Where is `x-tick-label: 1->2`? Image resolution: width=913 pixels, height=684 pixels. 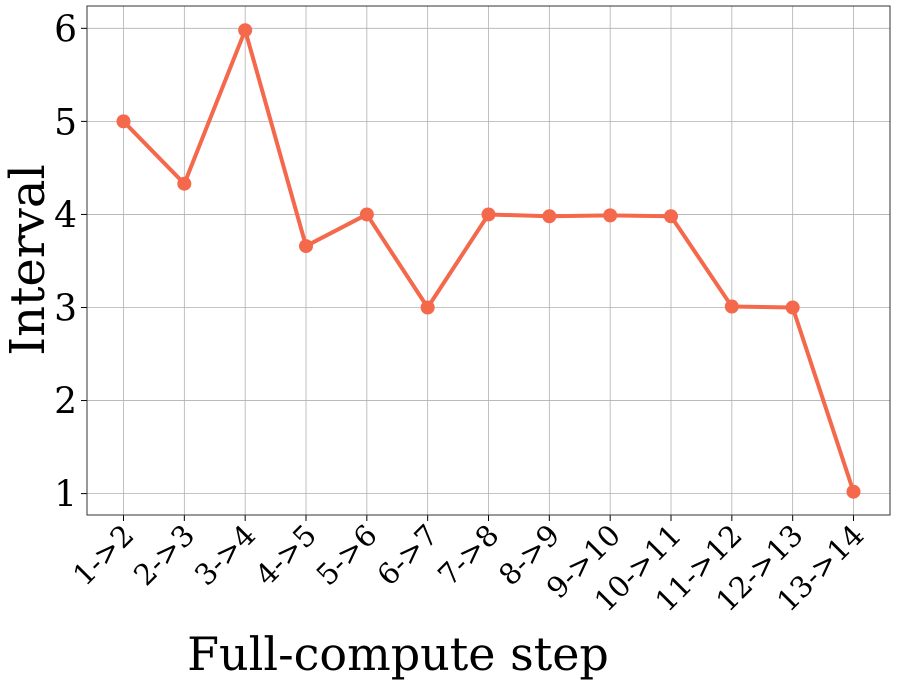
x-tick-label: 1->2 is located at coordinates (103, 555).